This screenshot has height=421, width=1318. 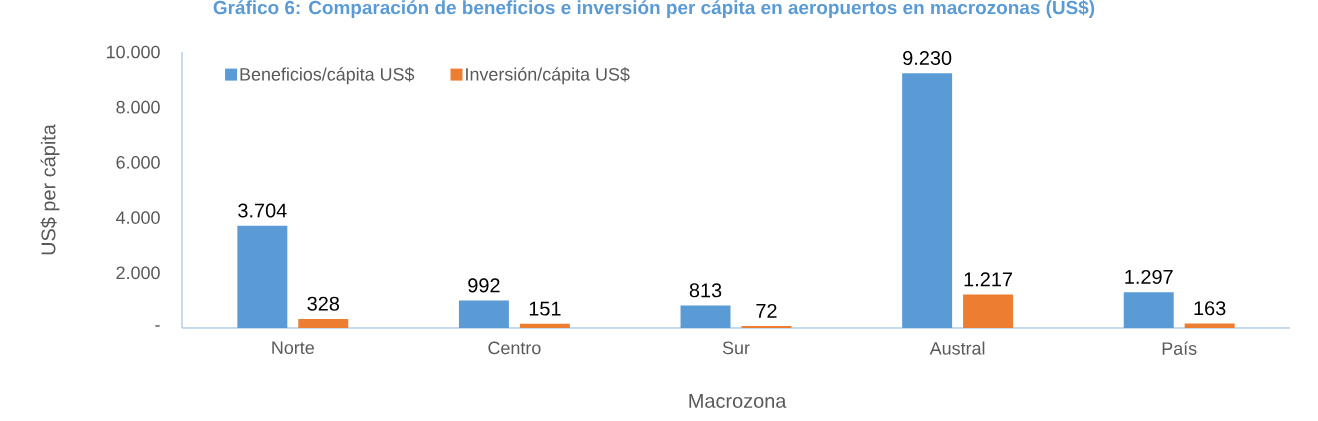 What do you see at coordinates (323, 303) in the screenshot?
I see `data-label: 328` at bounding box center [323, 303].